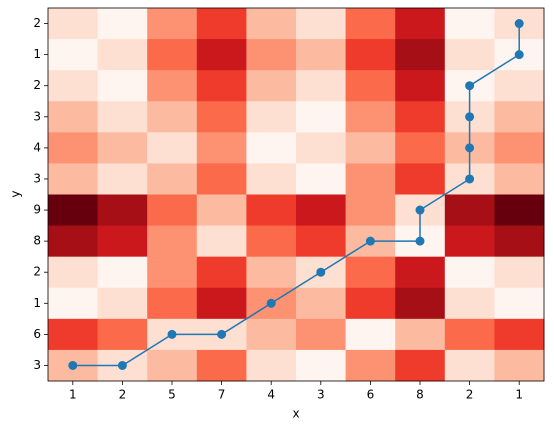 This screenshot has height=436, width=554. Describe the element at coordinates (371, 395) in the screenshot. I see `x-tick-label: 6` at that location.